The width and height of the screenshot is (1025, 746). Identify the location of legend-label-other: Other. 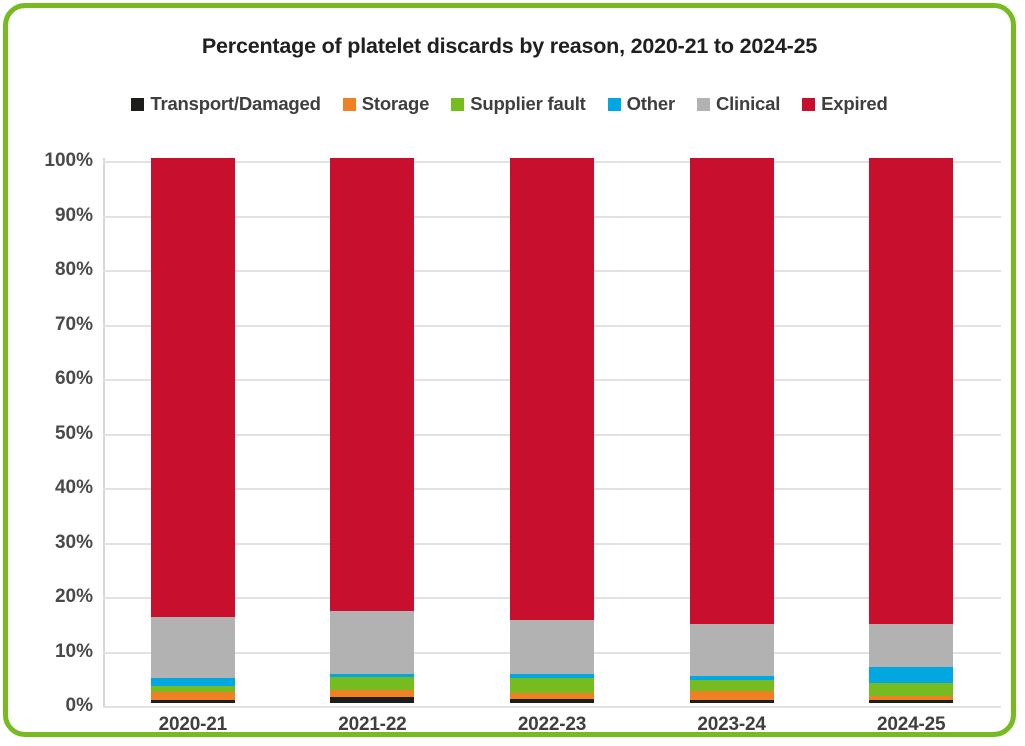
(651, 103).